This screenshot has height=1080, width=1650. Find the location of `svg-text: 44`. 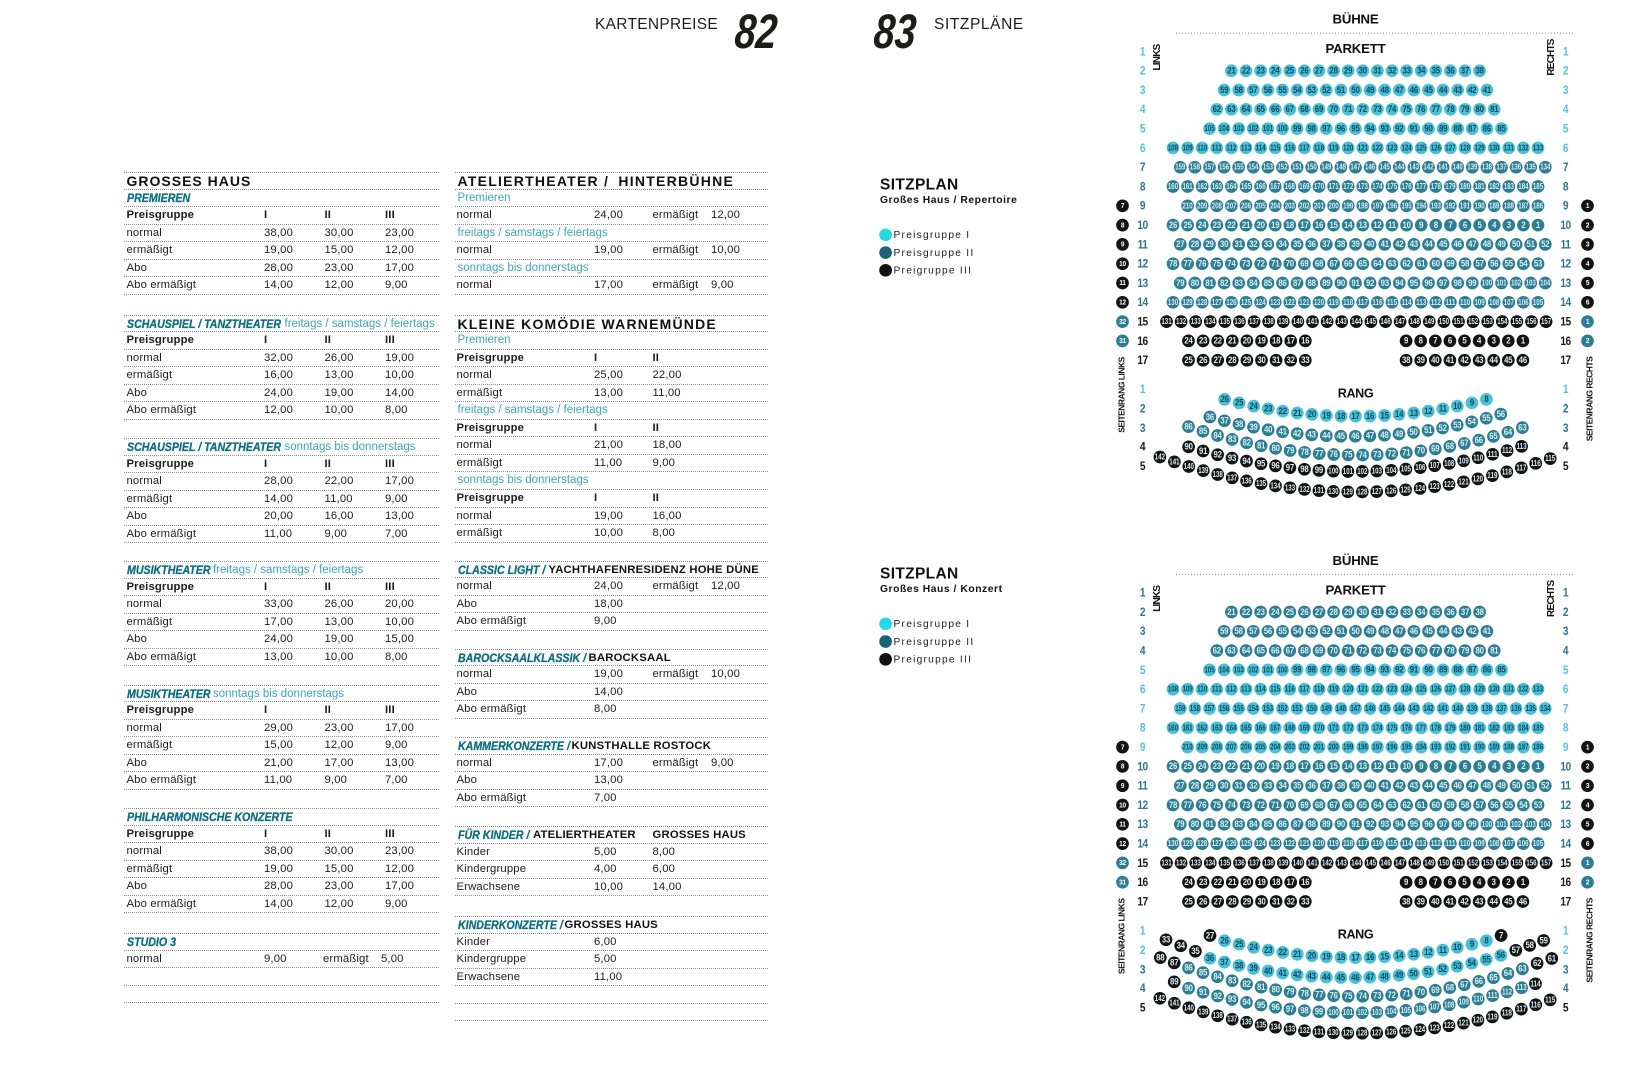

svg-text: 44 is located at coordinates (1326, 976).